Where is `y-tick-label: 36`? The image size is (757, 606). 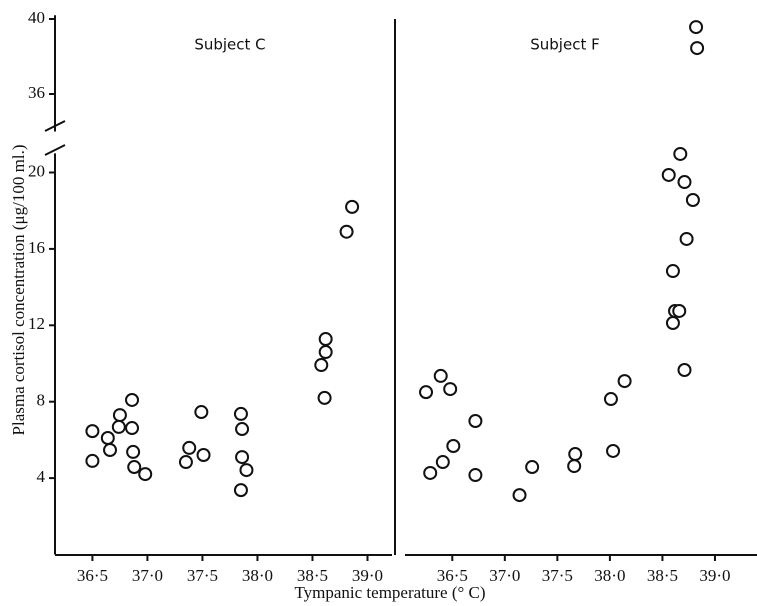
y-tick-label: 36 is located at coordinates (36, 92).